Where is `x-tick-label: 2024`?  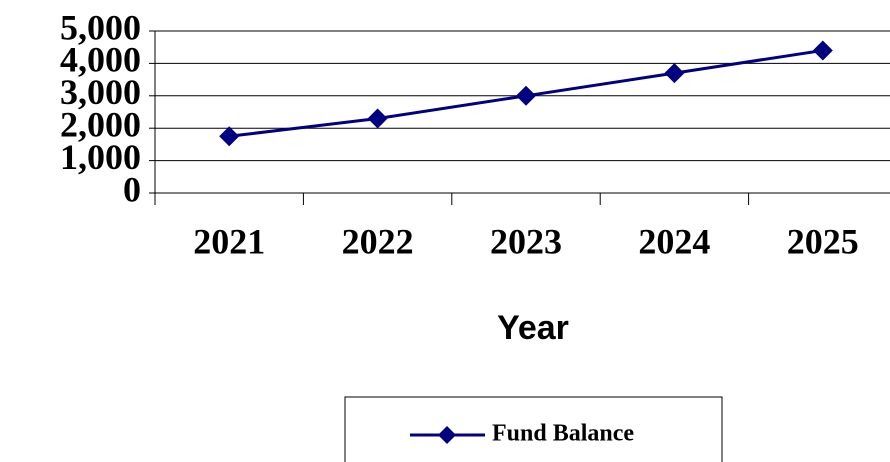
x-tick-label: 2024 is located at coordinates (674, 241).